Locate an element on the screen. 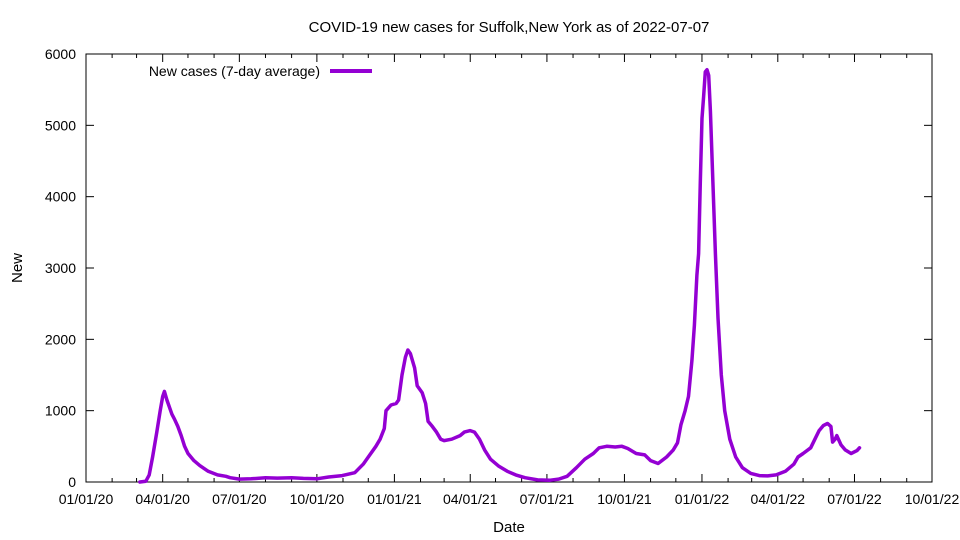 The width and height of the screenshot is (960, 540). x-axis-label: Date is located at coordinates (509, 527).